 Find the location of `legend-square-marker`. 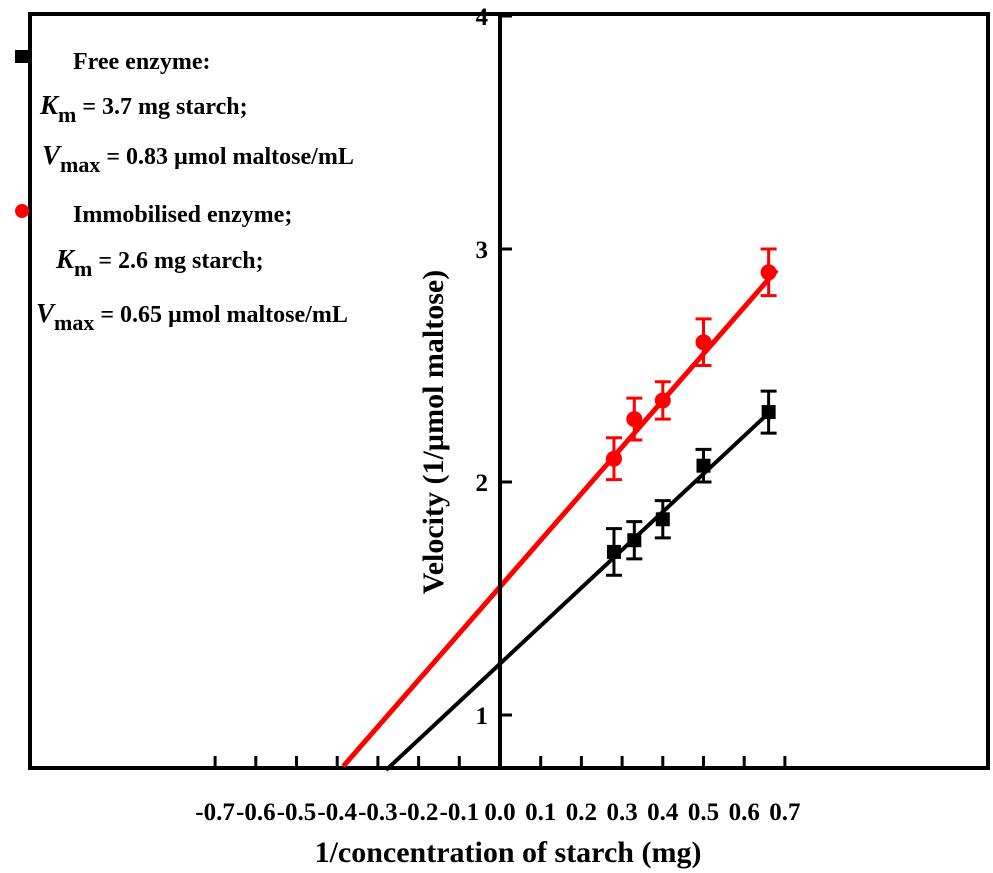

legend-square-marker is located at coordinates (21, 56).